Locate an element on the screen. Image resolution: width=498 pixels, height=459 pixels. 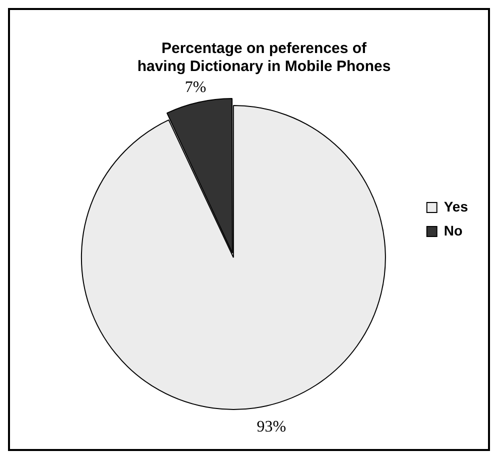
data-label: 93% is located at coordinates (271, 427).